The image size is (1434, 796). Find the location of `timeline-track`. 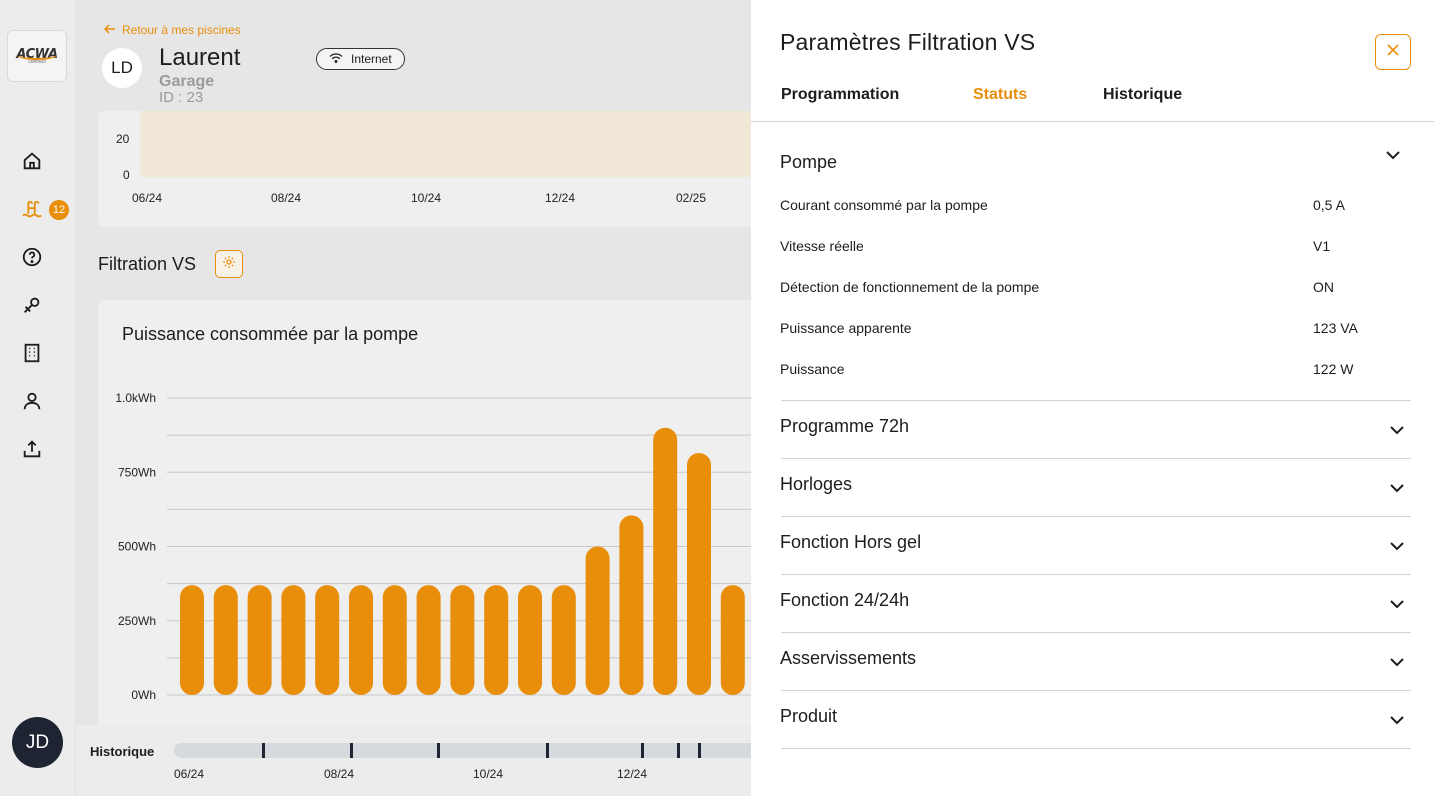

timeline-track is located at coordinates (462, 750).